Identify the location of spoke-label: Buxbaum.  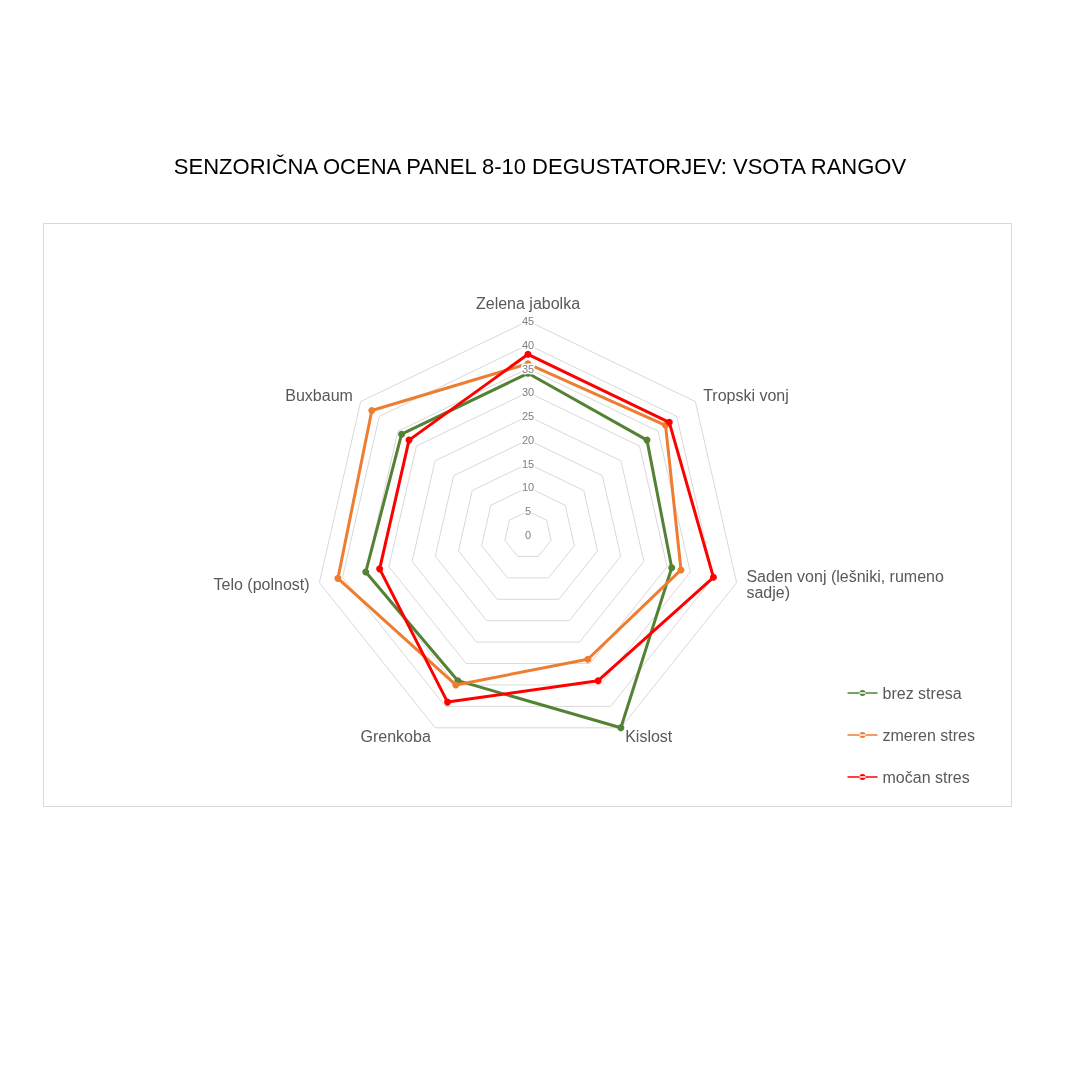
(319, 395).